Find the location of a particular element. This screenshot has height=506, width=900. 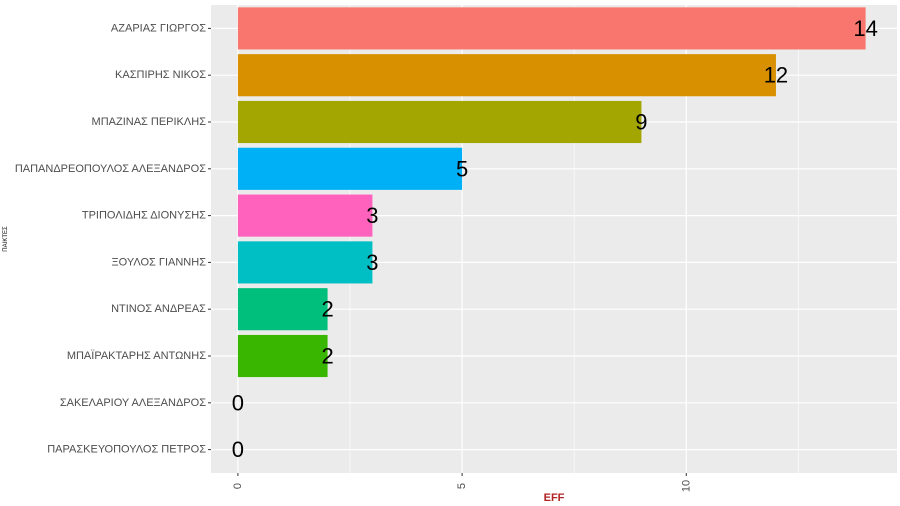

data-label: 9 is located at coordinates (641, 122).